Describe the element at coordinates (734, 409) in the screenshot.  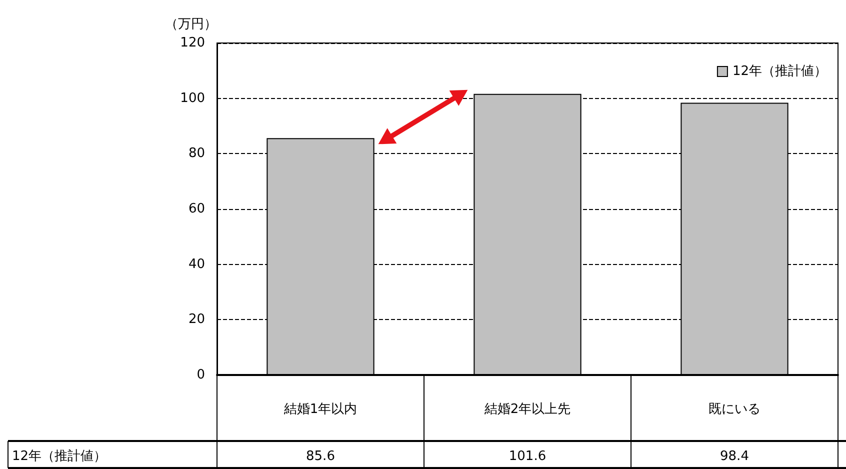
I see `x-tick-label: 既にいる` at that location.